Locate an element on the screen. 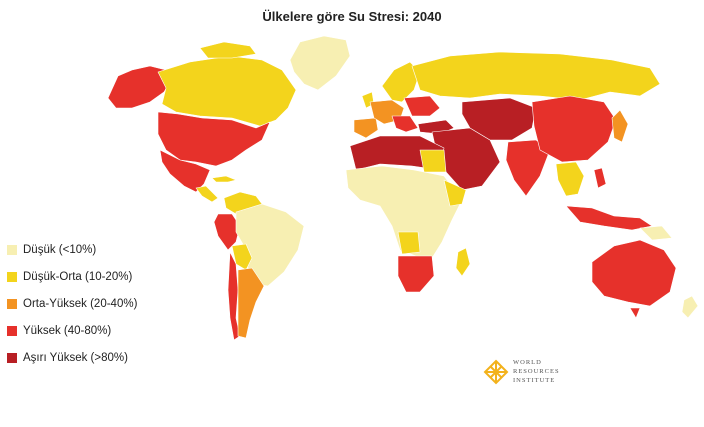 The width and height of the screenshot is (704, 427). region-new-zealand is located at coordinates (690, 307).